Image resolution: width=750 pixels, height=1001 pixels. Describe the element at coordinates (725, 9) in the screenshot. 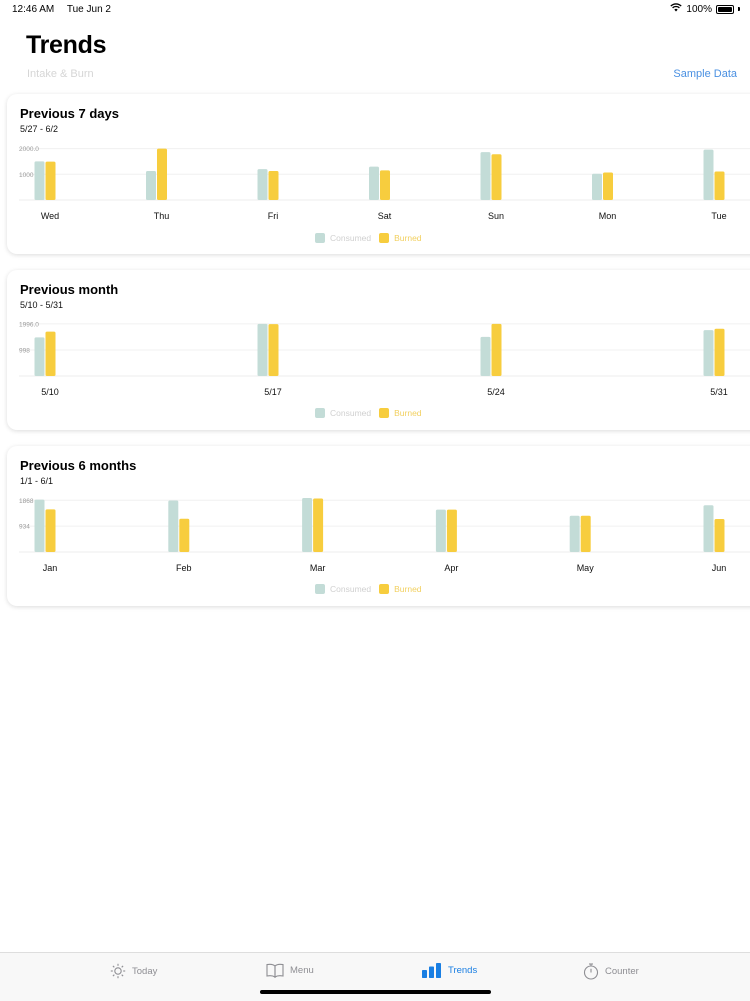

I see `battery-icon` at that location.